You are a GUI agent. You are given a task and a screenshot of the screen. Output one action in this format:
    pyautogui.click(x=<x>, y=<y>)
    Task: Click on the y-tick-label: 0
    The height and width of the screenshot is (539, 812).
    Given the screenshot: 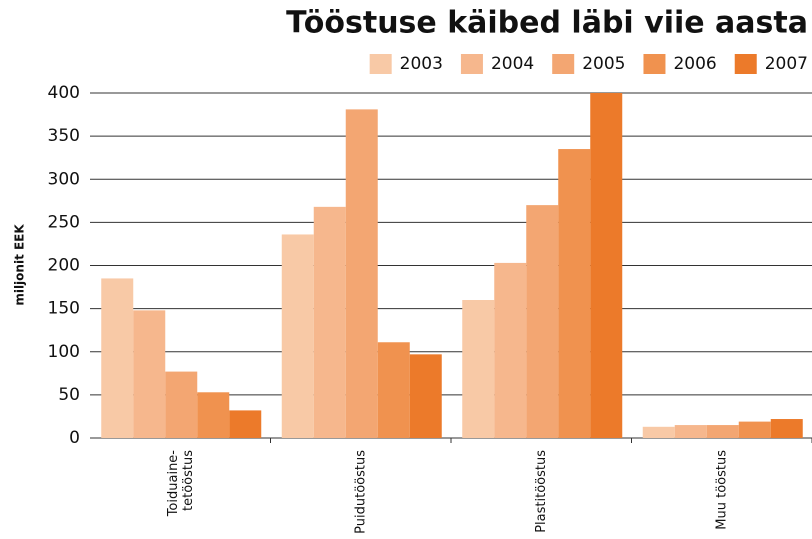 What is the action you would take?
    pyautogui.click(x=74, y=438)
    